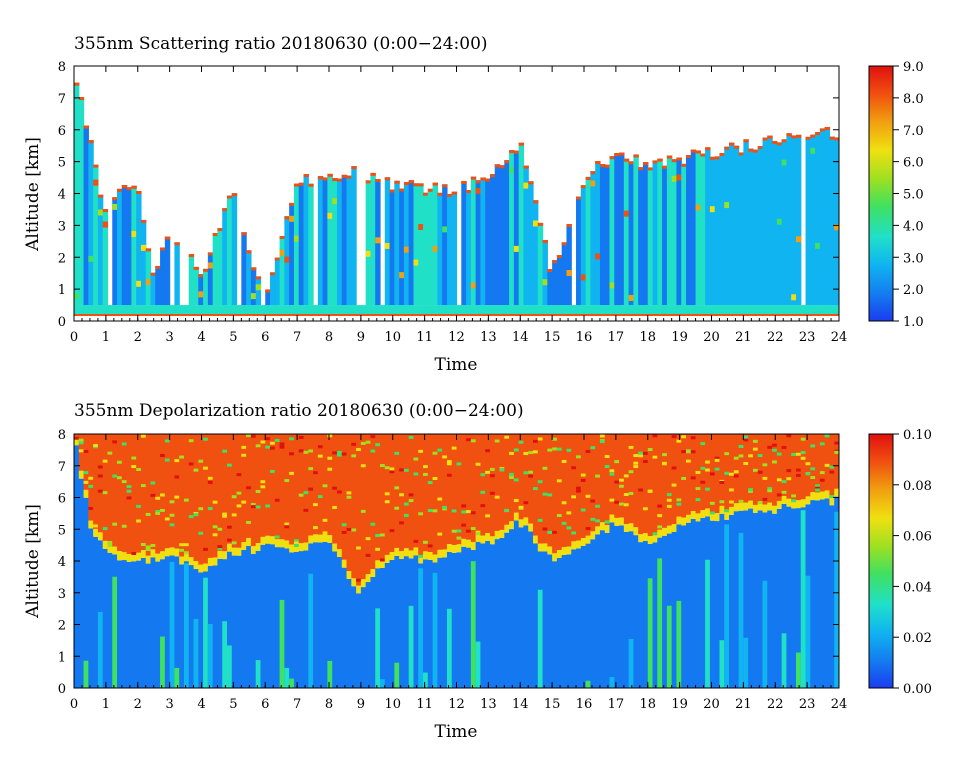  Describe the element at coordinates (62, 258) in the screenshot. I see `scattering-ytick-label: 2` at that location.